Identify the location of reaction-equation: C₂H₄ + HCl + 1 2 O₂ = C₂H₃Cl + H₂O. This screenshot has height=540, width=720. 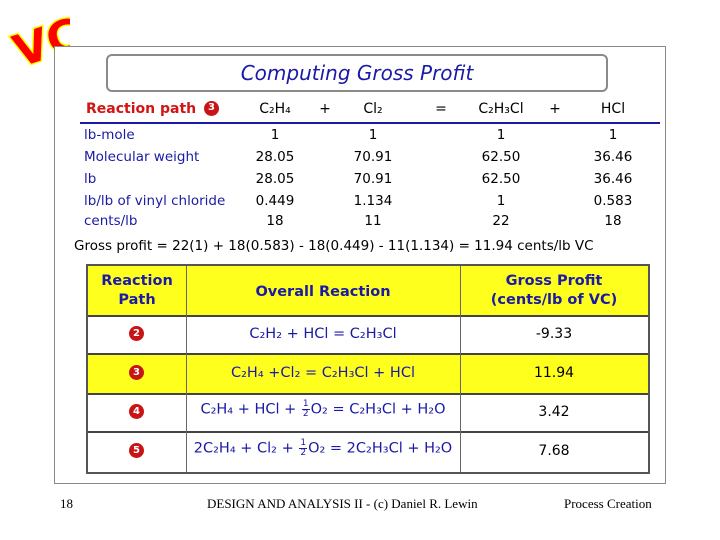
(323, 409).